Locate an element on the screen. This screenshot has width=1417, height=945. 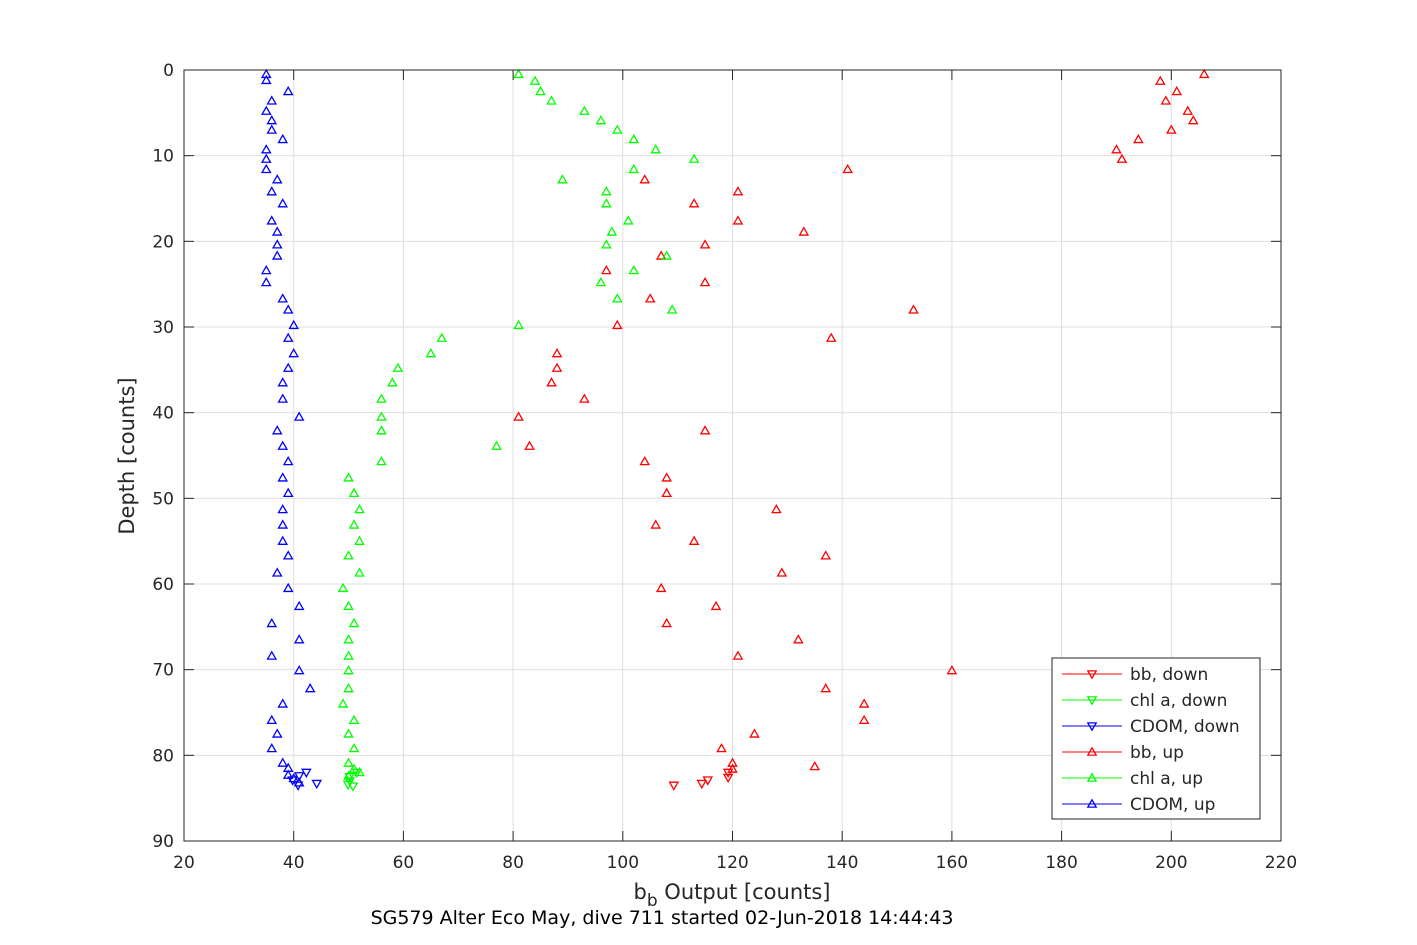
legend-entry: CDOM, up is located at coordinates (1172, 805).